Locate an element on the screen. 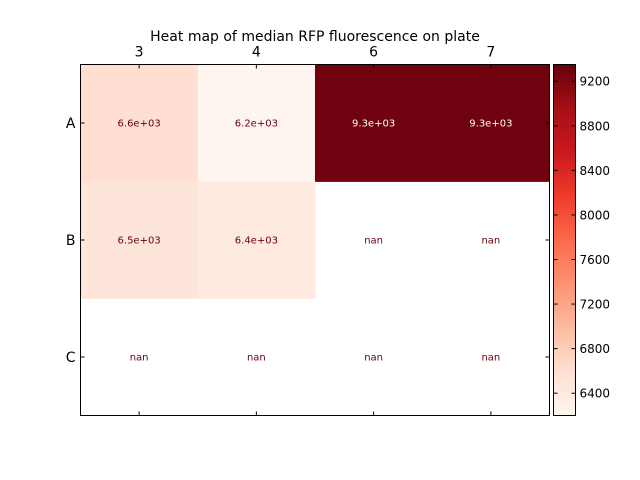 The image size is (640, 480). cell-value-label: 6.4e+03 is located at coordinates (256, 241).